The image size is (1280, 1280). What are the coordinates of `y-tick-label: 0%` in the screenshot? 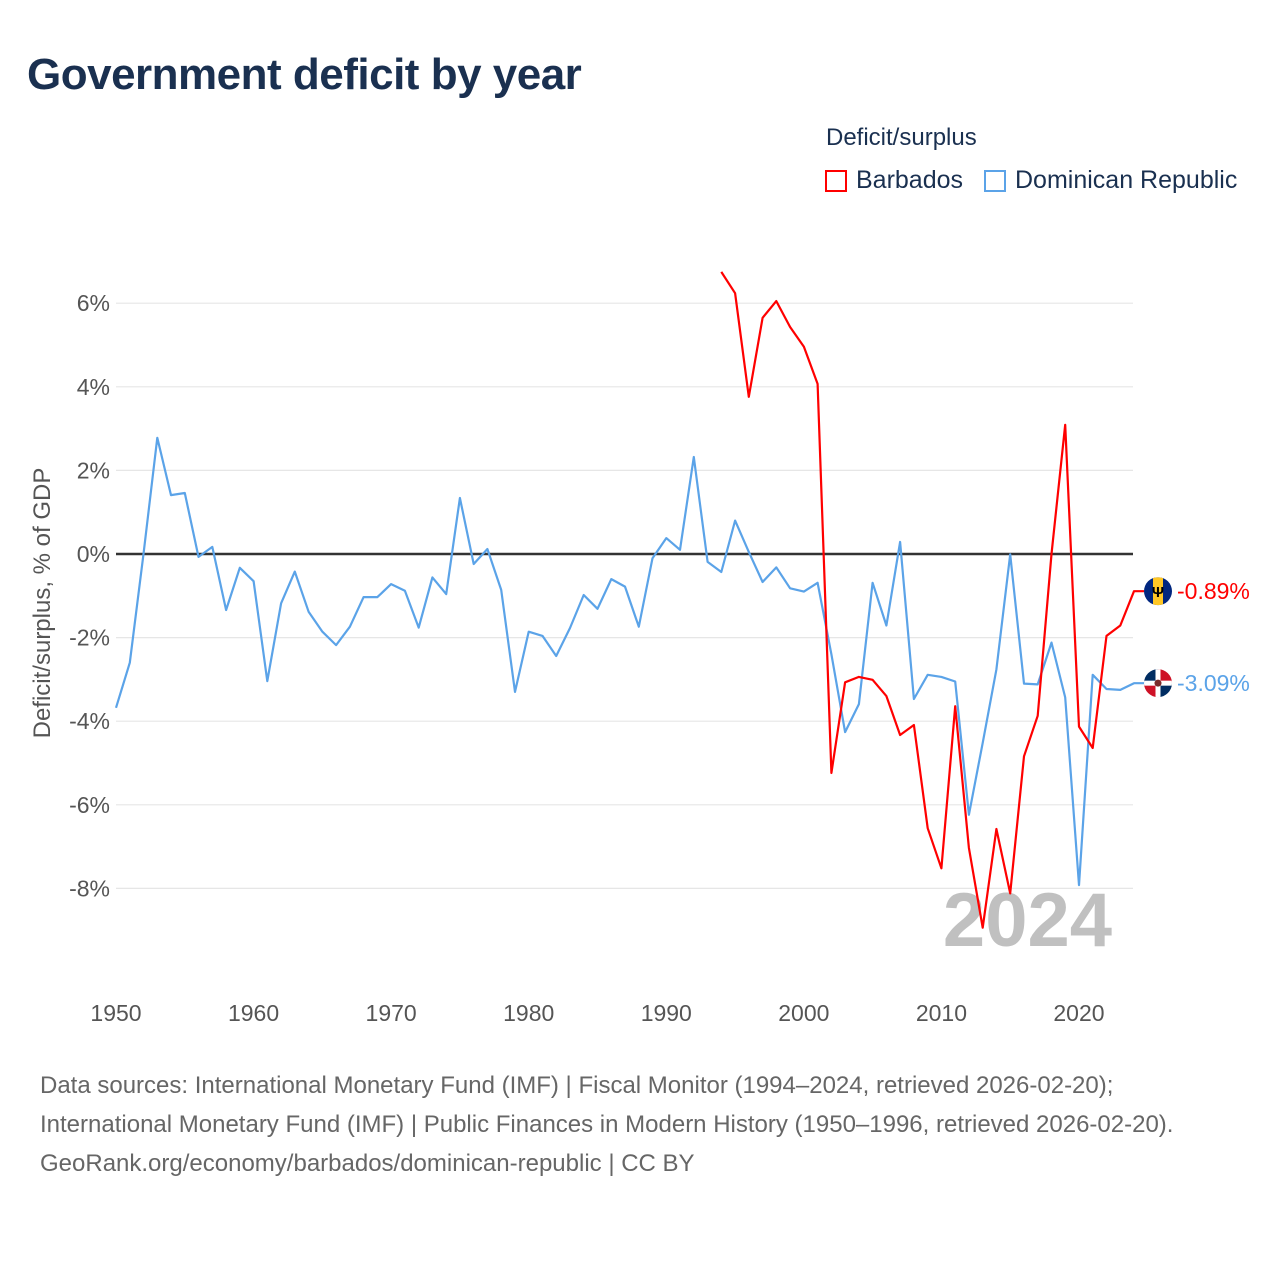 It's located at (93, 554).